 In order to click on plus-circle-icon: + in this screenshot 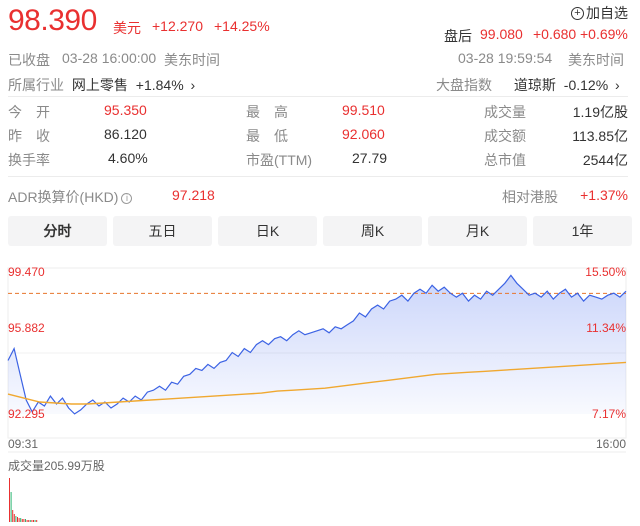, I will do `click(577, 13)`.